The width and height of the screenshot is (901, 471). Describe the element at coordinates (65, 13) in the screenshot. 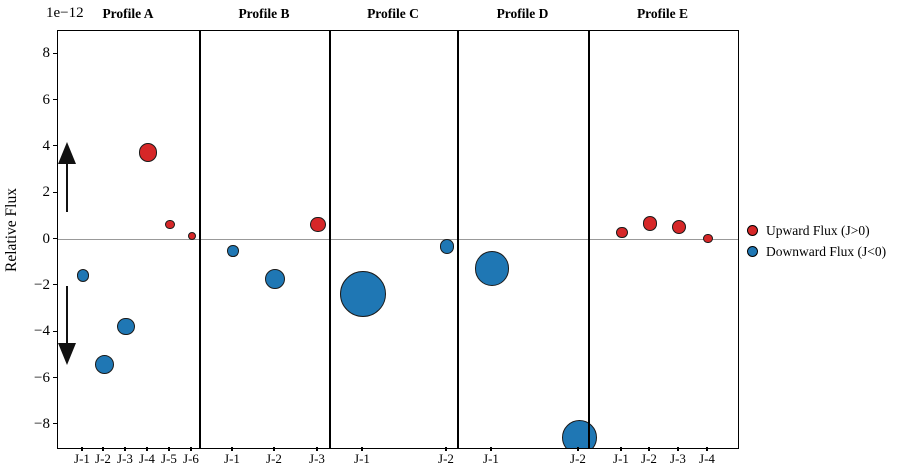

I see `y-axis-offset-label: 1e−12` at that location.